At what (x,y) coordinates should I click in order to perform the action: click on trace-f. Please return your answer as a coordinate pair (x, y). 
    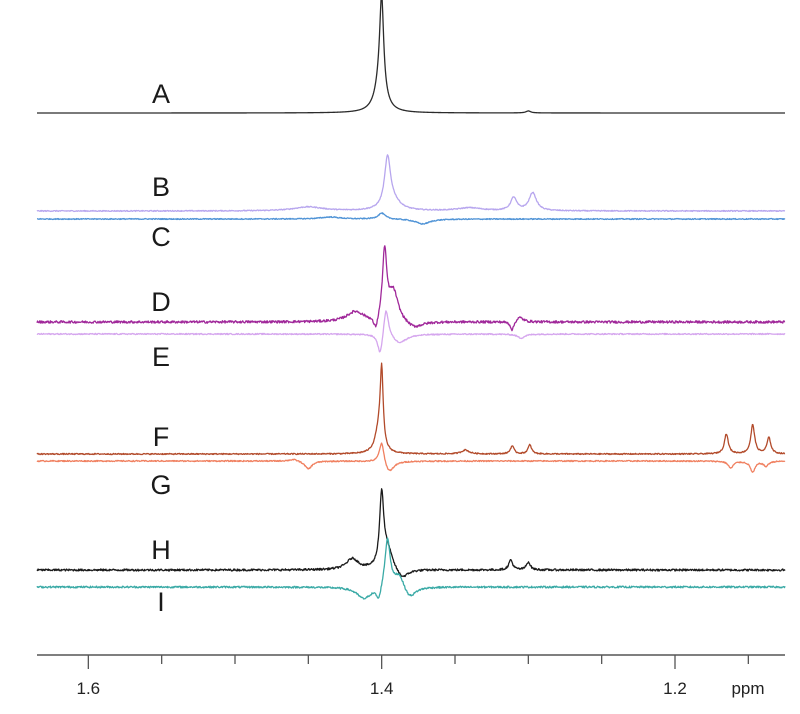
    Looking at the image, I should click on (411, 409).